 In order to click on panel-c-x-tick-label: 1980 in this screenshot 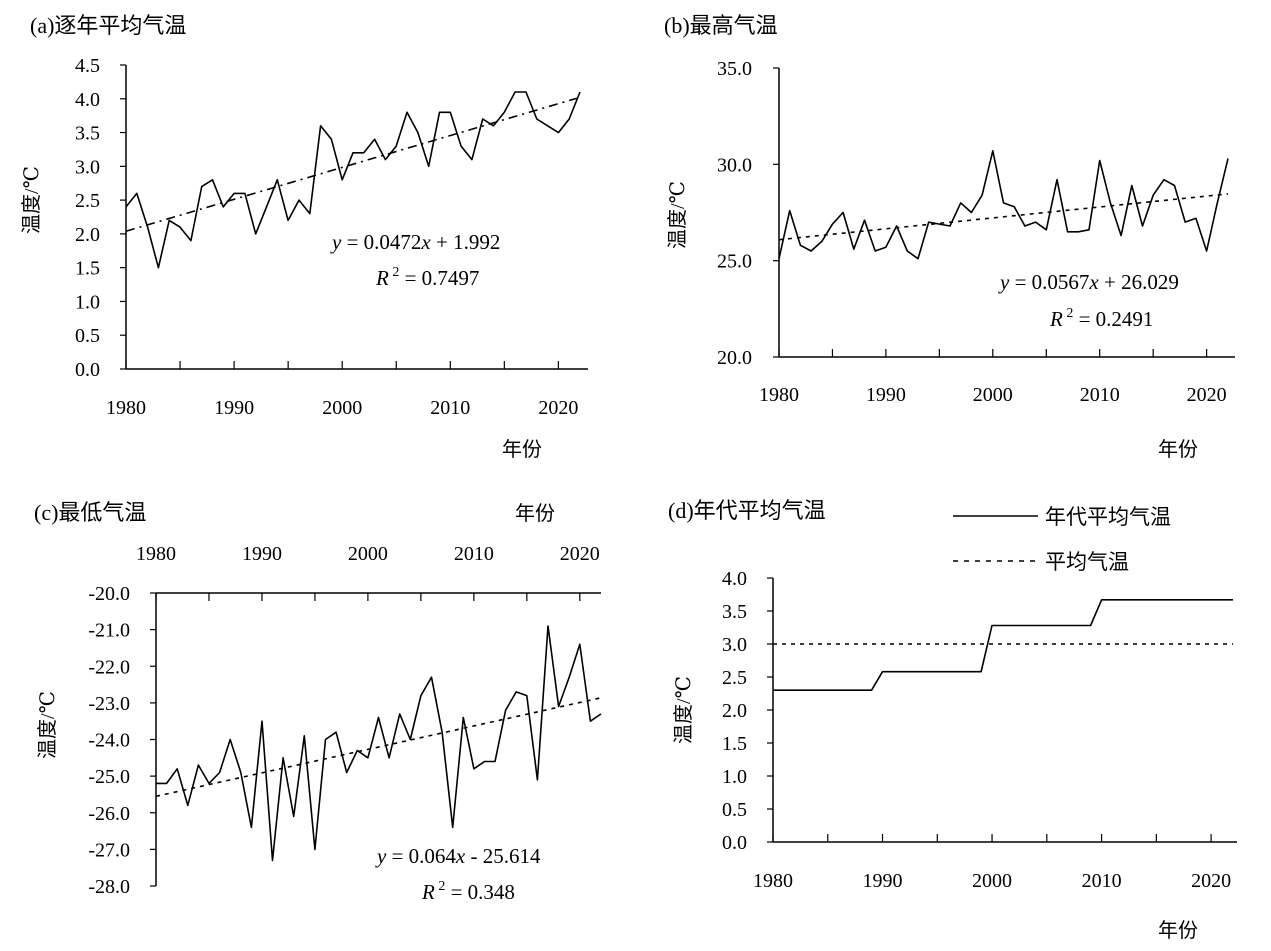, I will do `click(156, 554)`.